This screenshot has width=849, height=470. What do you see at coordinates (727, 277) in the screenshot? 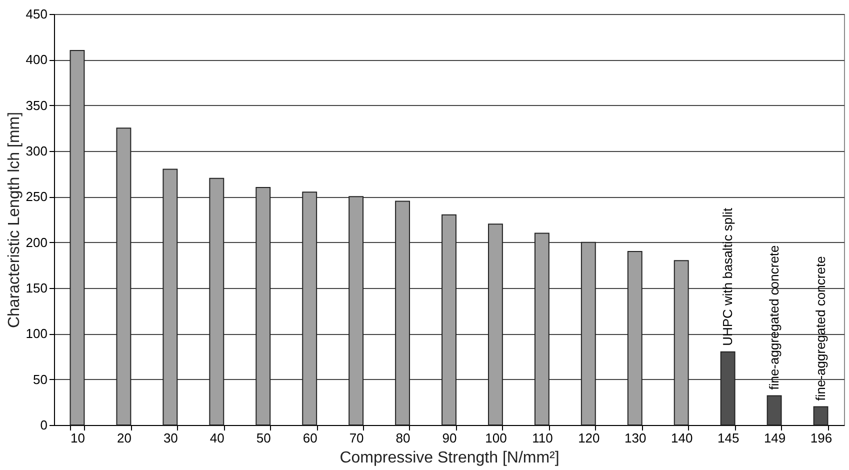
I see `annotation: UHPC with basaltic split` at bounding box center [727, 277].